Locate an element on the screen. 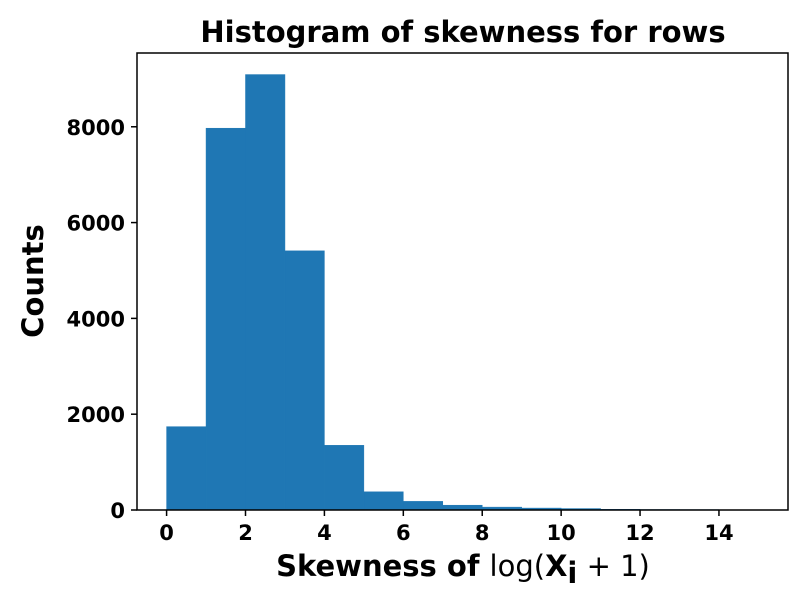 The width and height of the screenshot is (809, 607). x-ticks-layer: 0 2 4 6 8 10 12 14 is located at coordinates (446, 527).